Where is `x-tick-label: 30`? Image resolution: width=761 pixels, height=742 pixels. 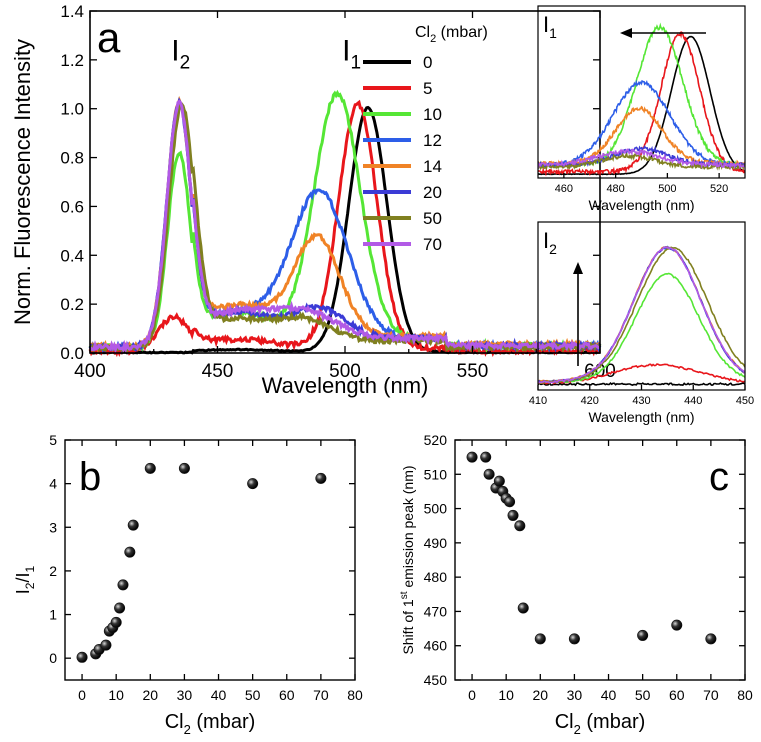 x-tick-label: 30 is located at coordinates (575, 695).